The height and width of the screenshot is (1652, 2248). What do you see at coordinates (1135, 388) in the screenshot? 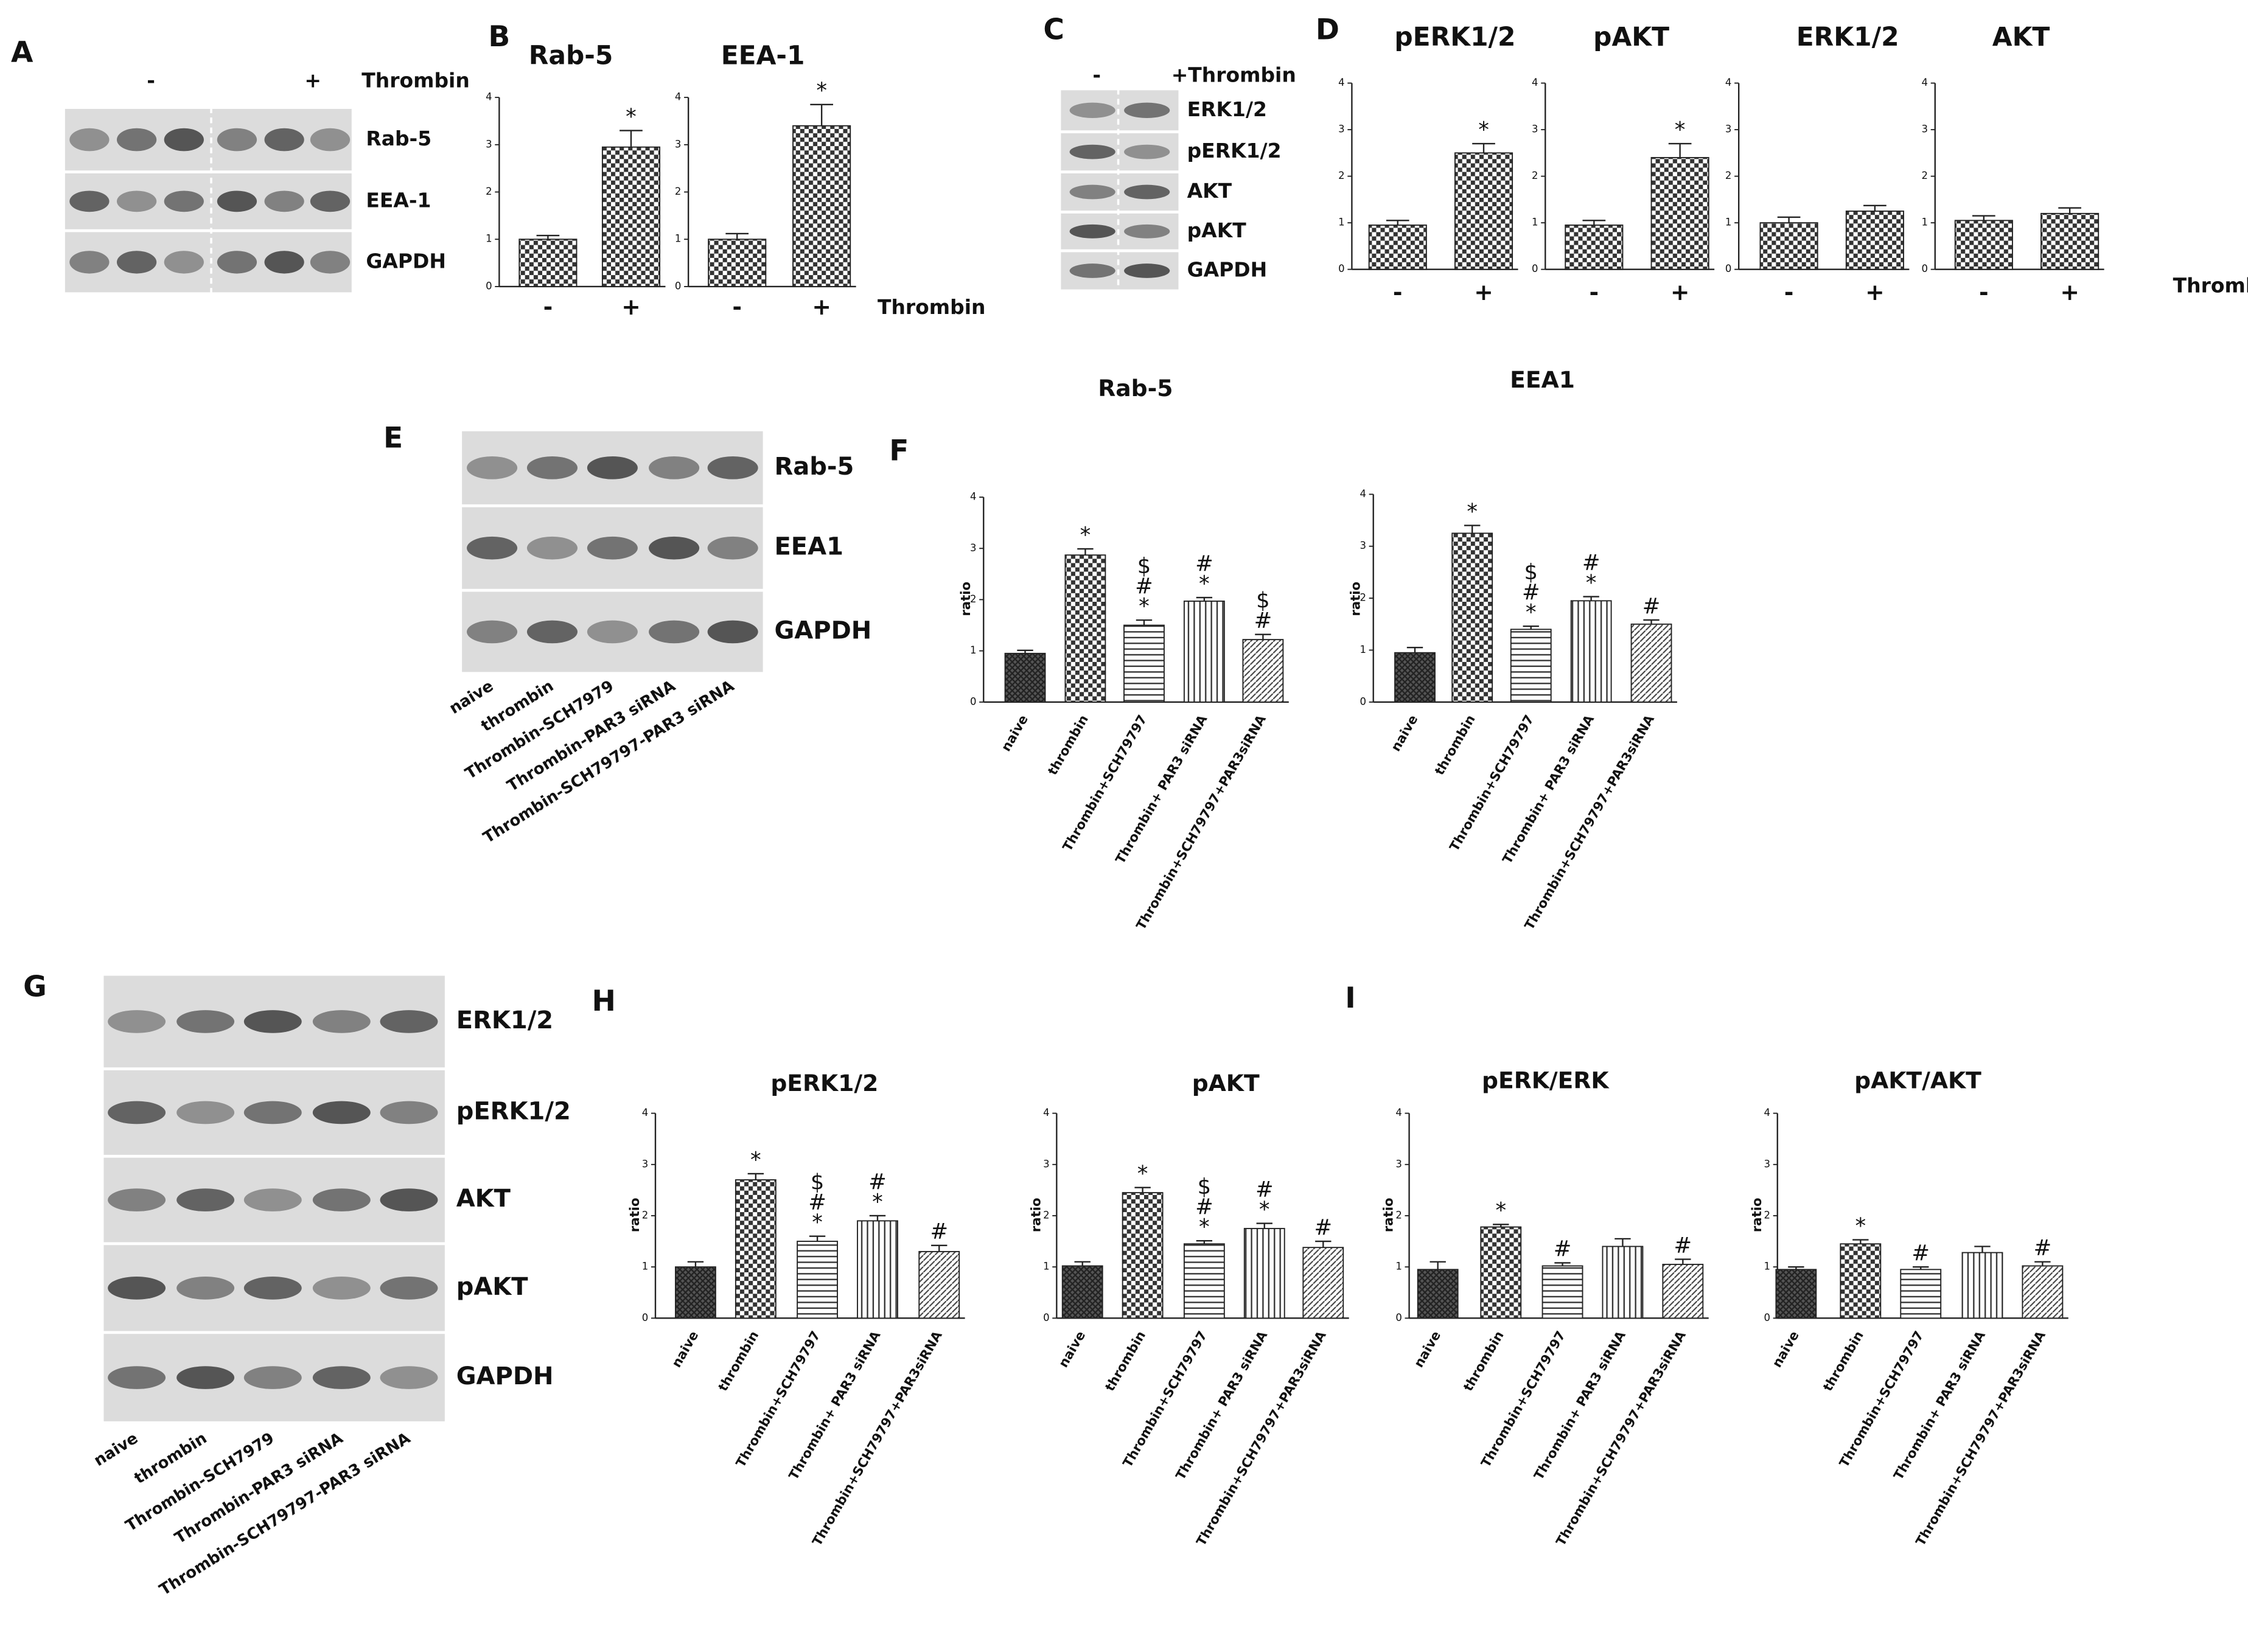
I see `chart-title: Rab-5` at bounding box center [1135, 388].